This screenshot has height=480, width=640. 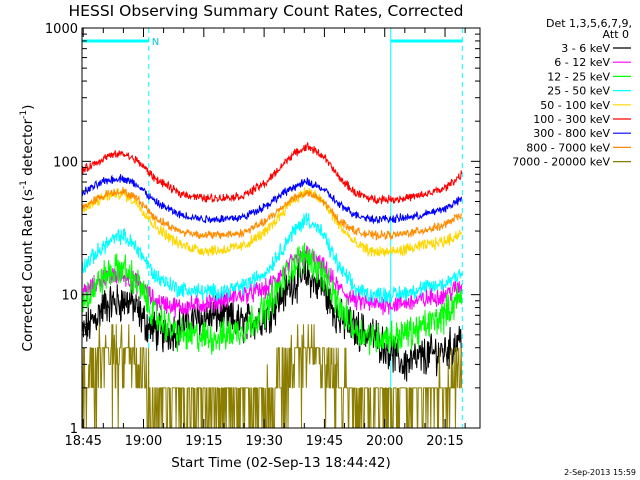 What do you see at coordinates (155, 42) in the screenshot?
I see `night-label: N` at bounding box center [155, 42].